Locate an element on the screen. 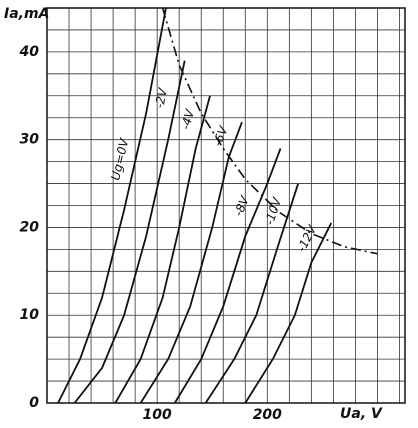 The height and width of the screenshot is (428, 418). y-tick-label: 40 is located at coordinates (29, 52).